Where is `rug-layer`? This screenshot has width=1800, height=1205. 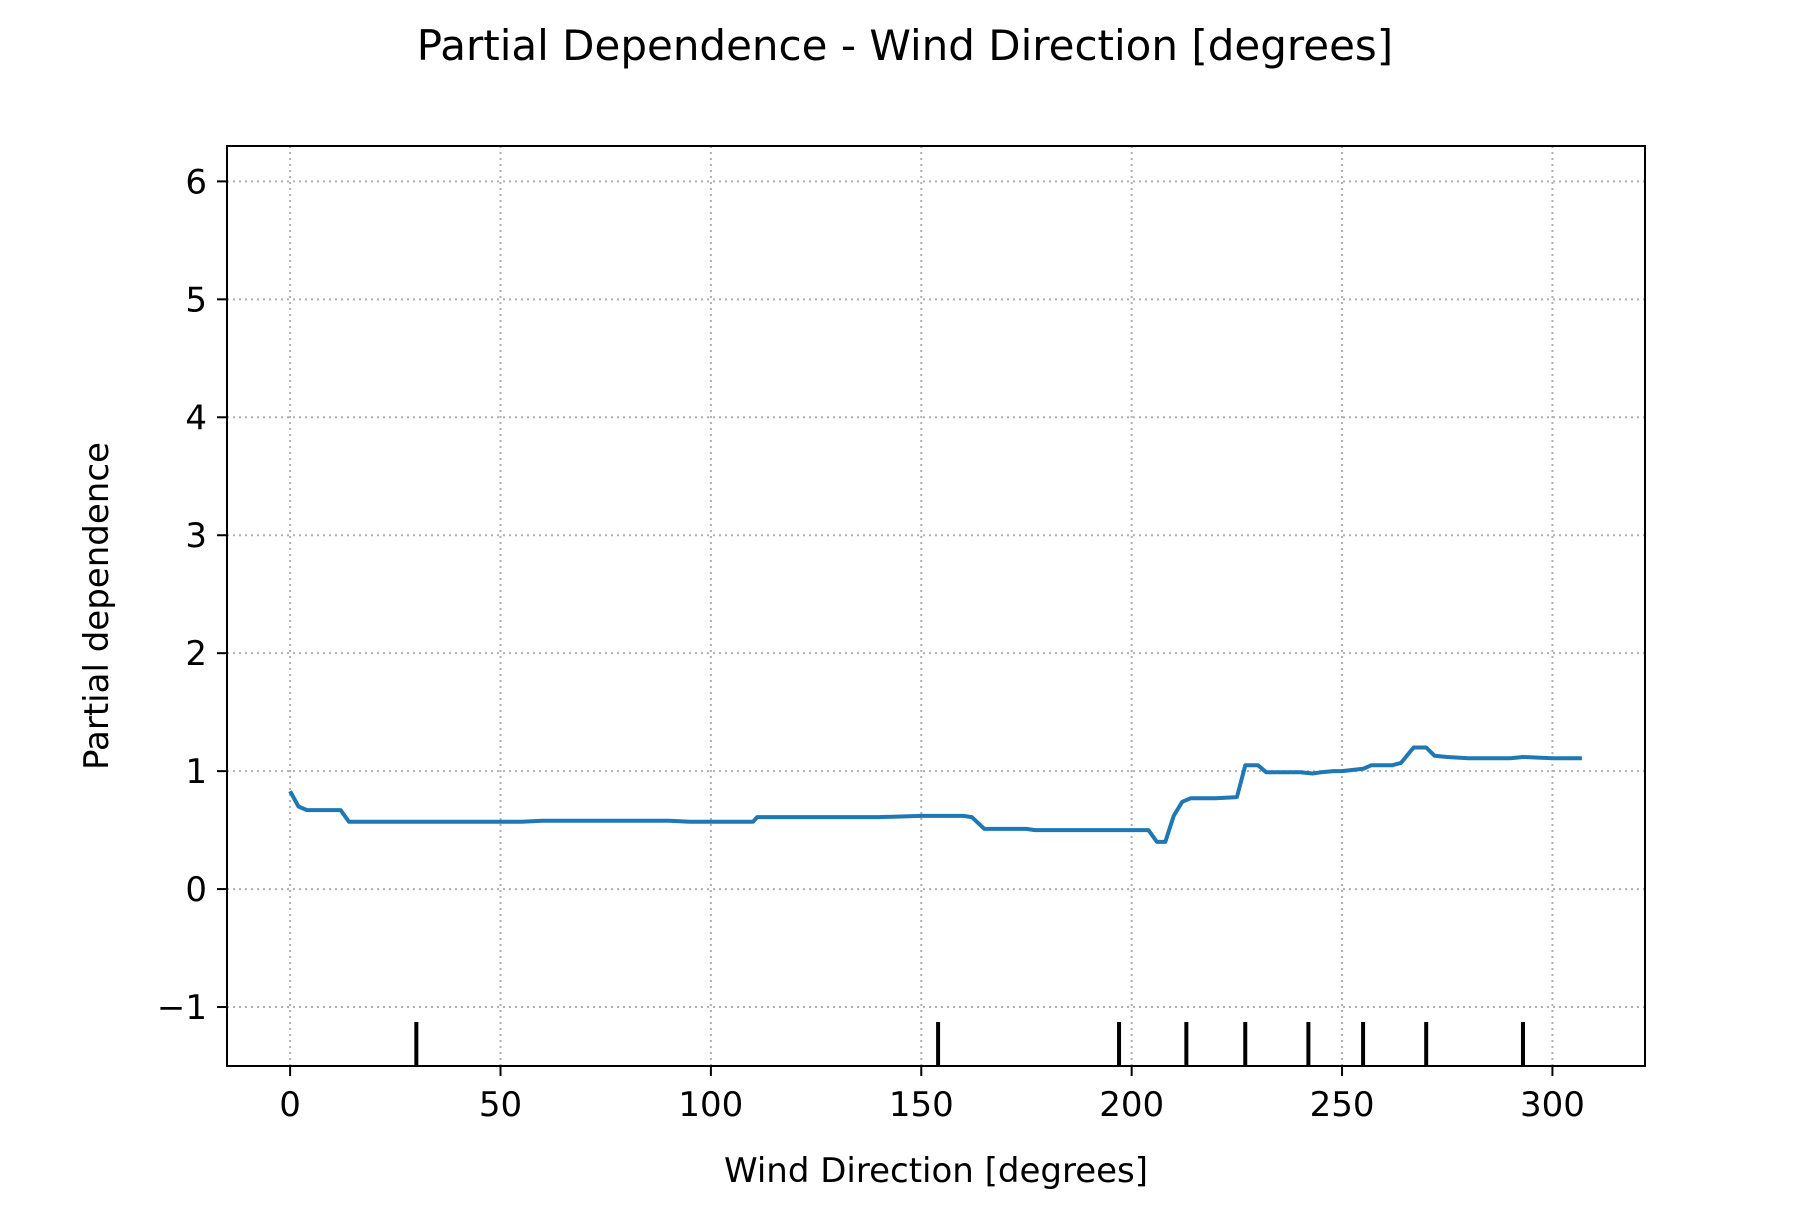
rug-layer is located at coordinates (969, 1044).